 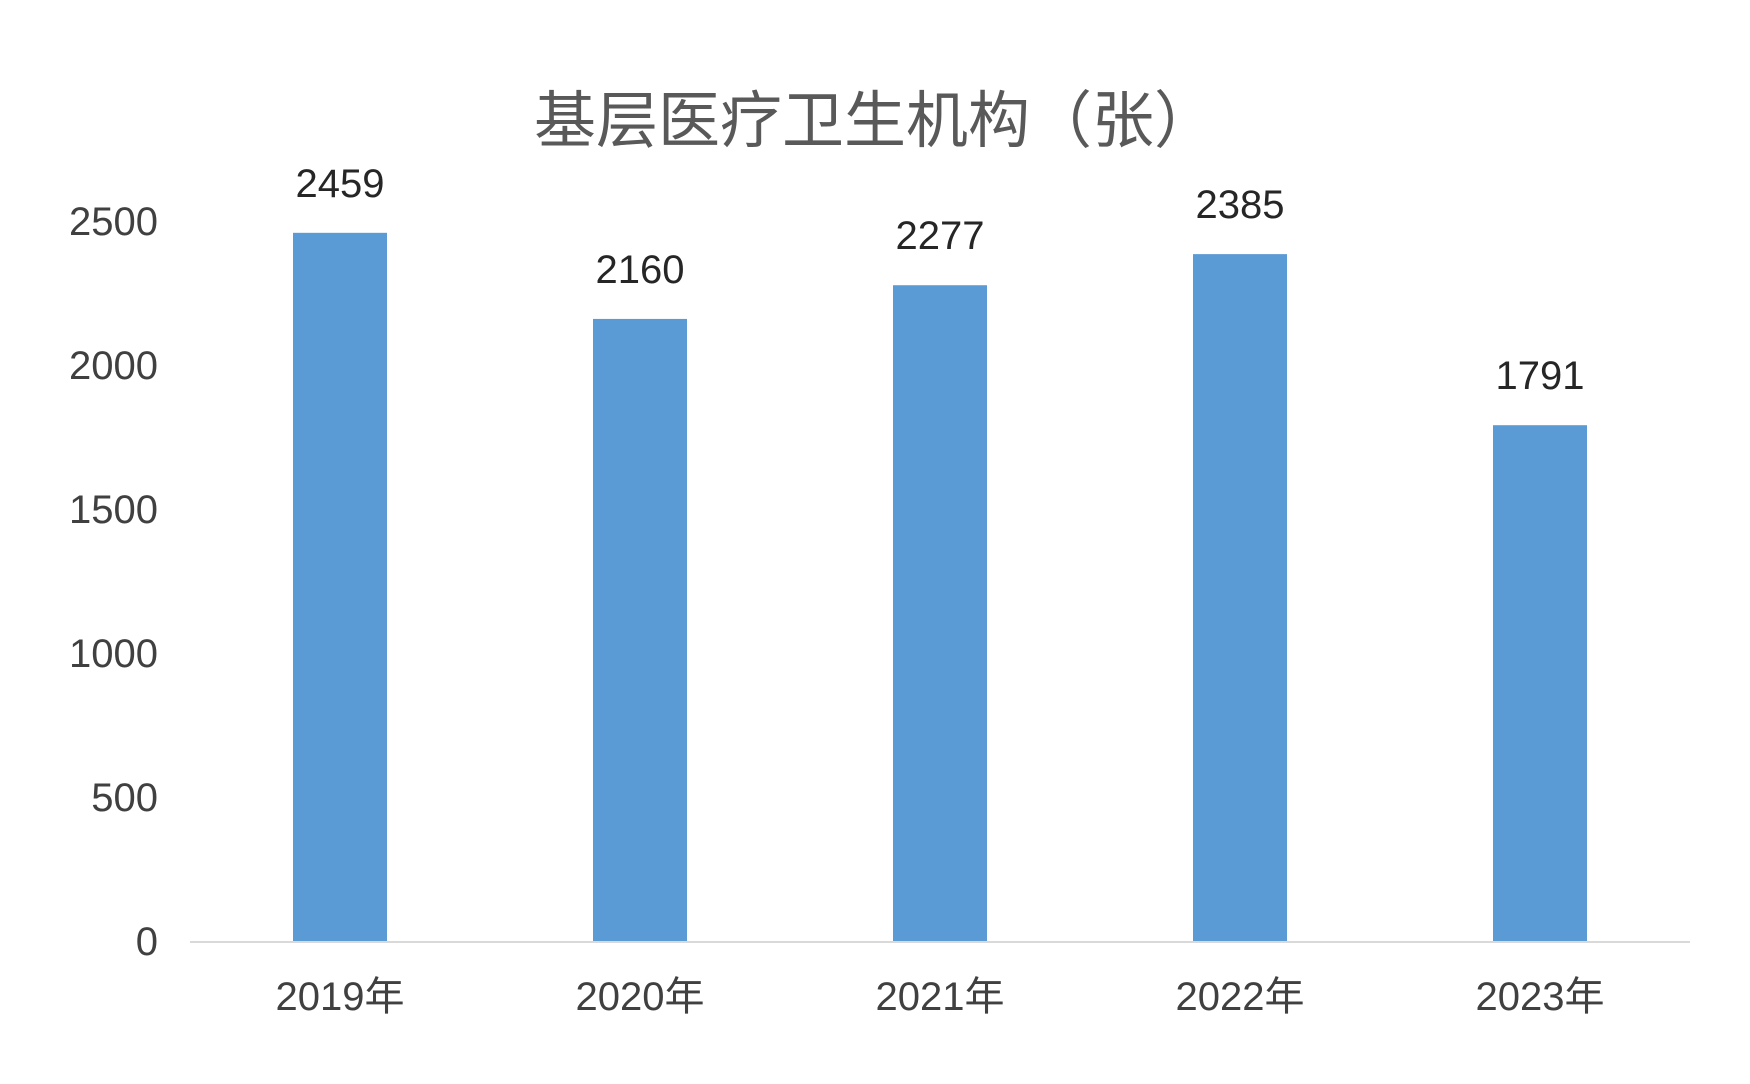 What do you see at coordinates (113, 366) in the screenshot?
I see `y-tick-label: 2000` at bounding box center [113, 366].